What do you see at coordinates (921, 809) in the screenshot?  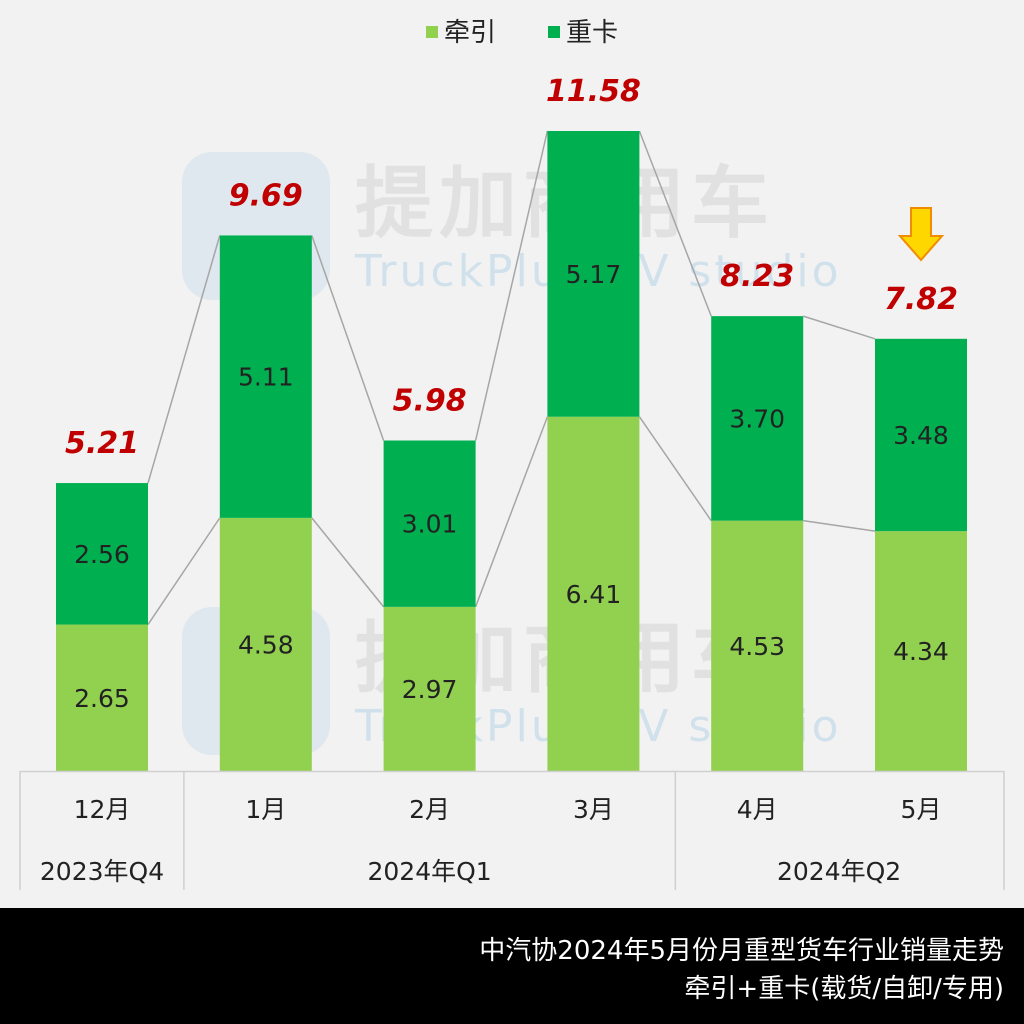 I see `x-tick-label: 5月` at bounding box center [921, 809].